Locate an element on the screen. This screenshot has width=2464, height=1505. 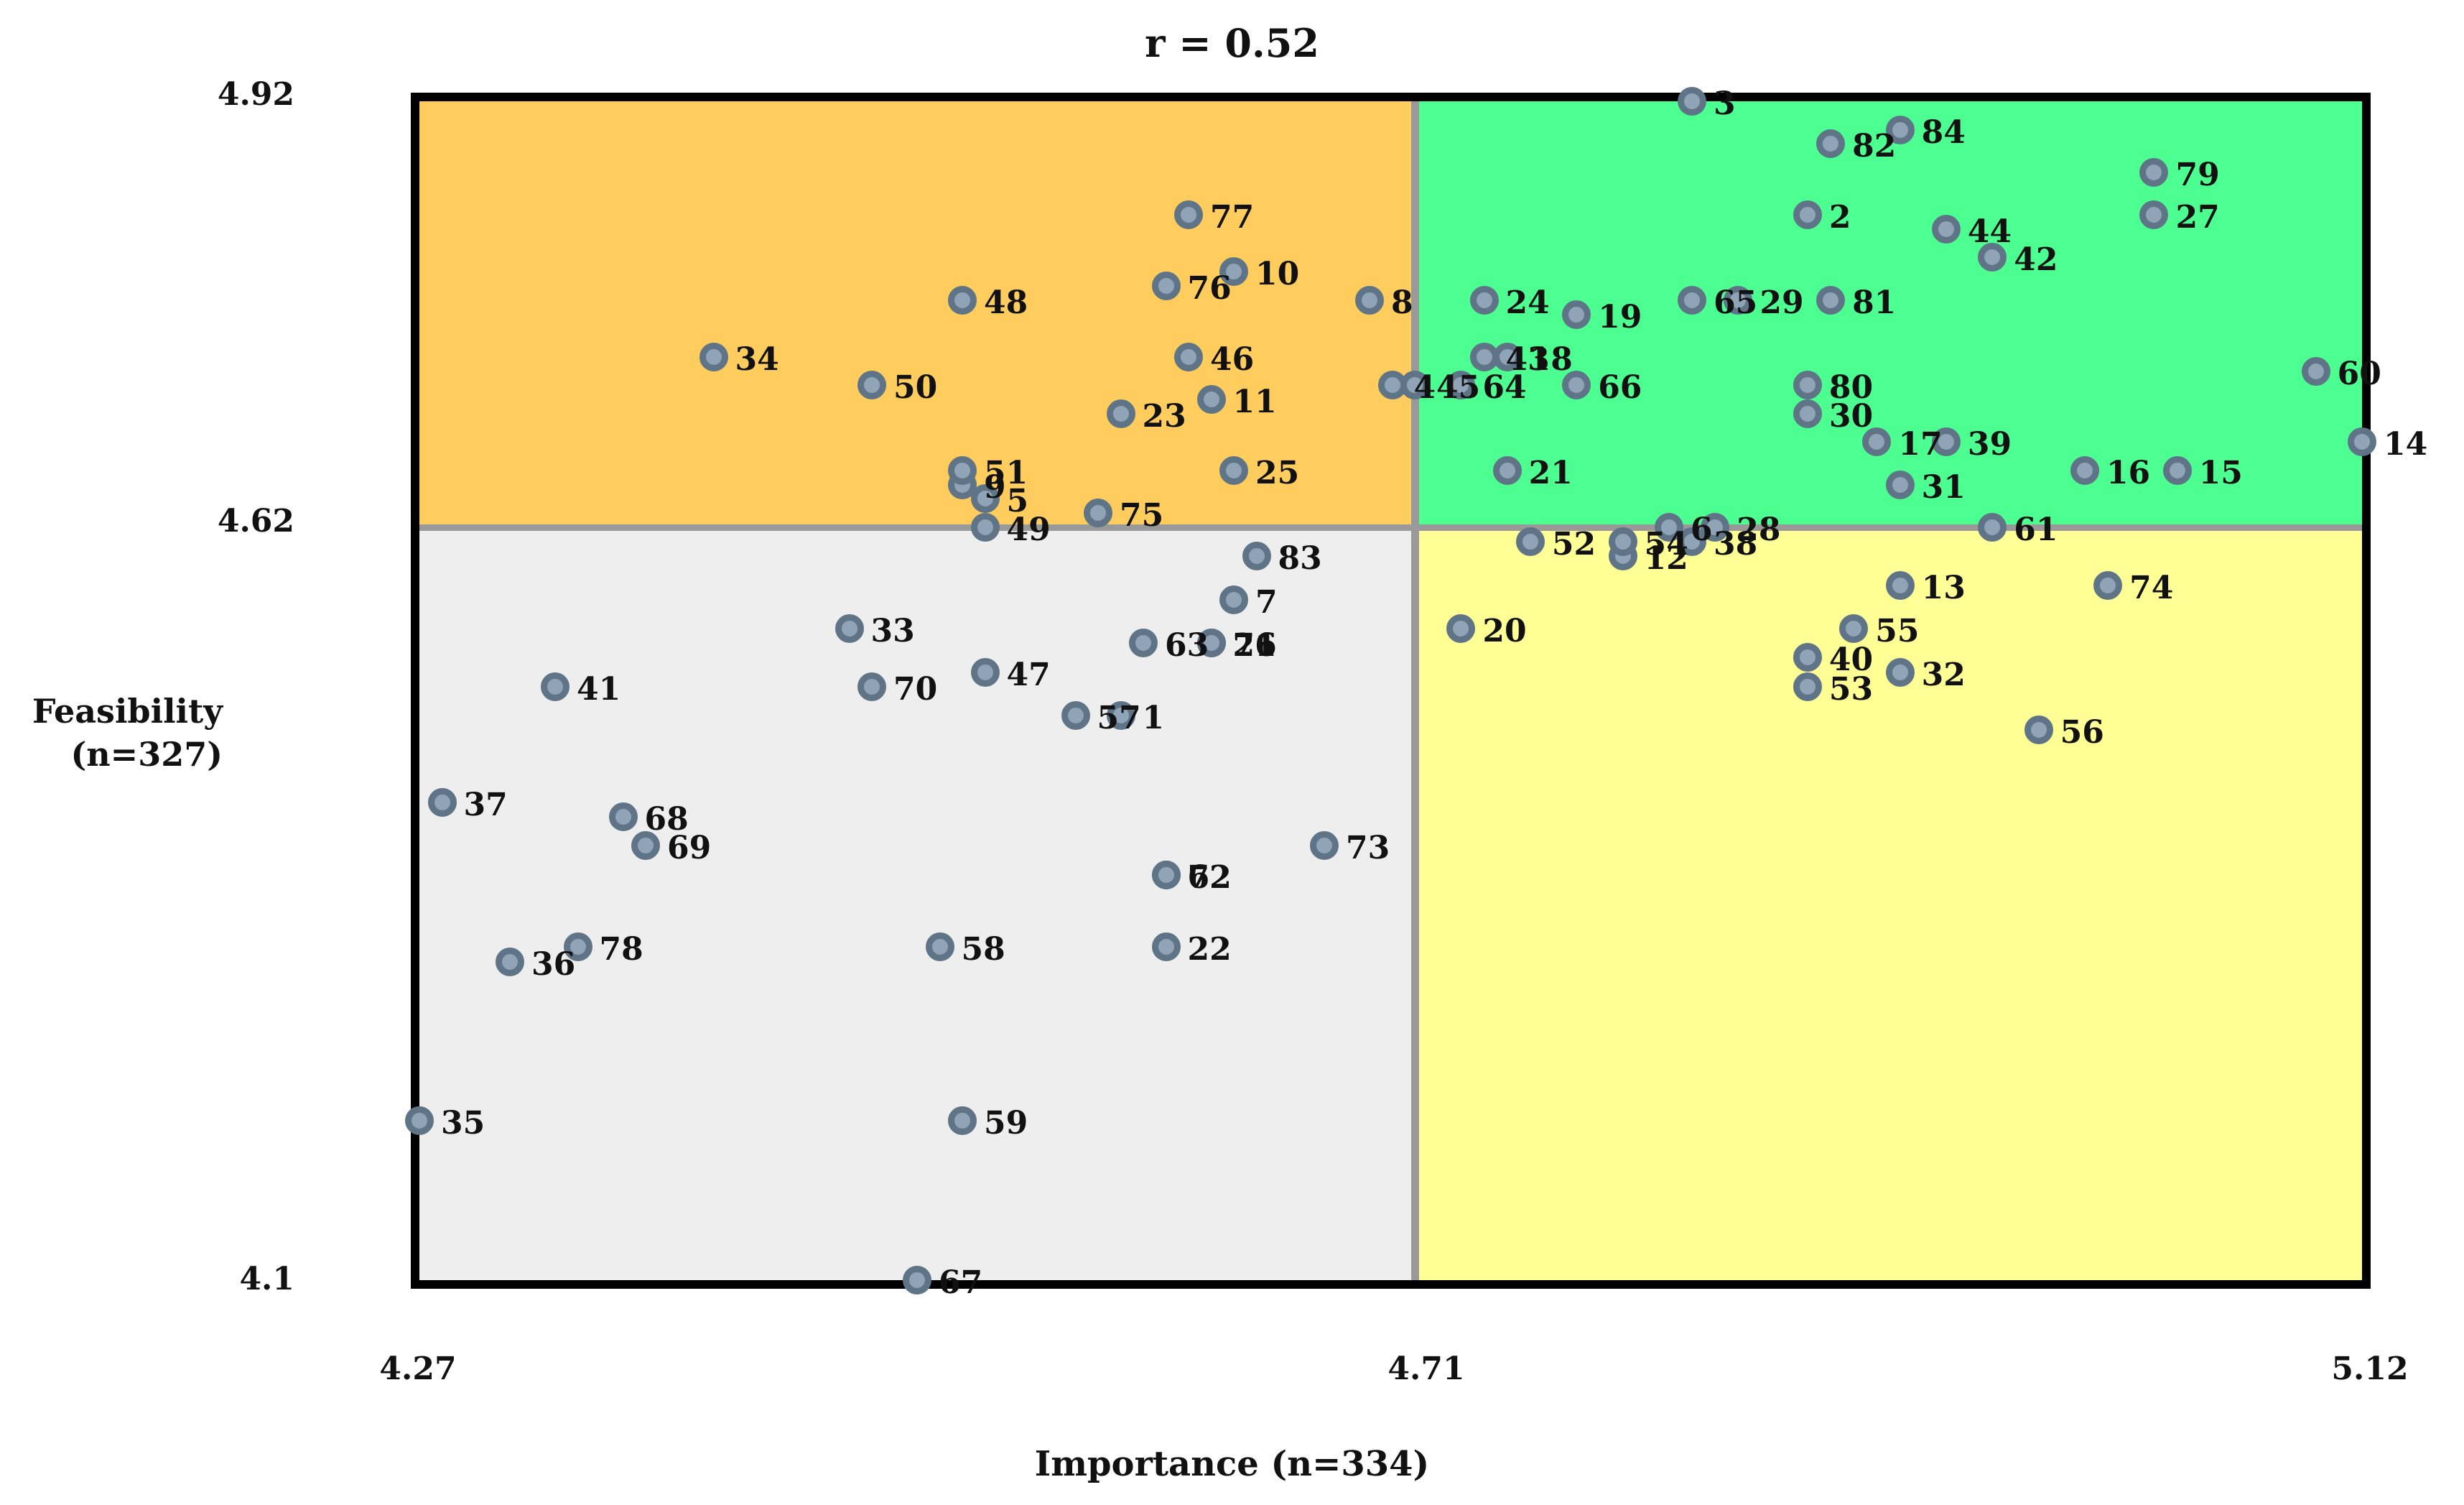
data-point-label: 6 is located at coordinates (1701, 529).